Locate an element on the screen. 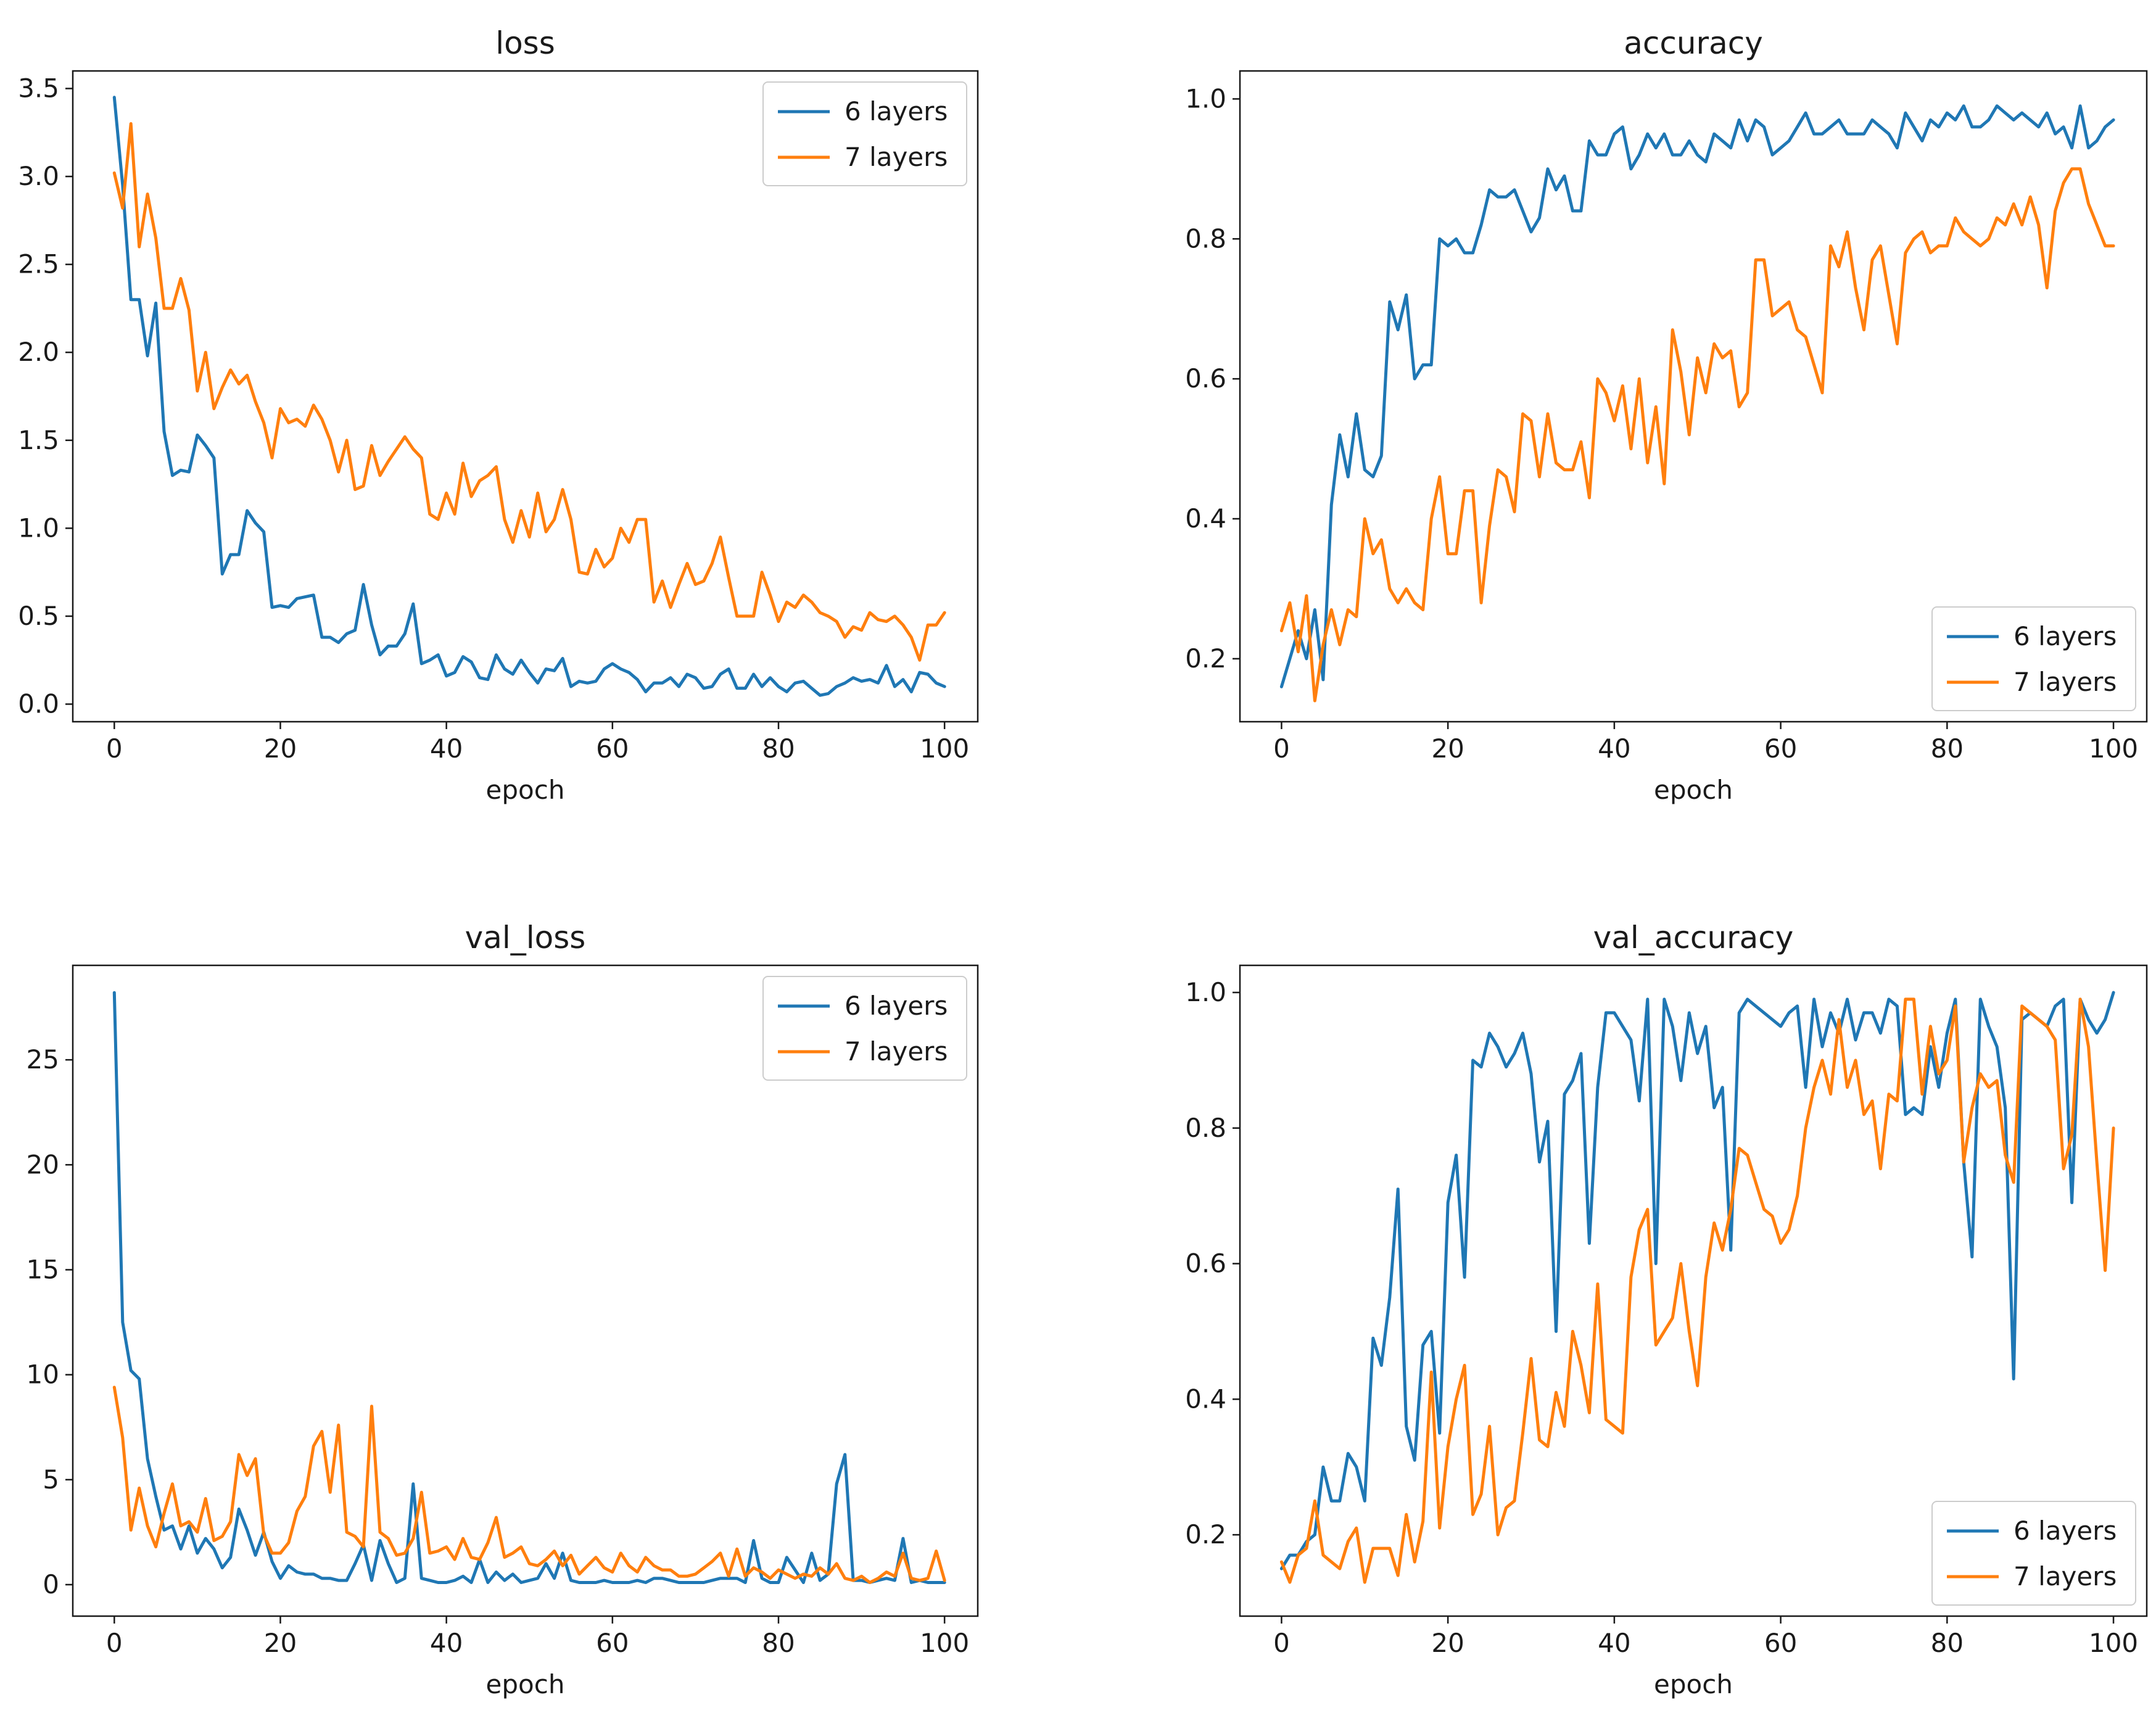 The width and height of the screenshot is (2156, 1721). chart-title: loss is located at coordinates (525, 43).